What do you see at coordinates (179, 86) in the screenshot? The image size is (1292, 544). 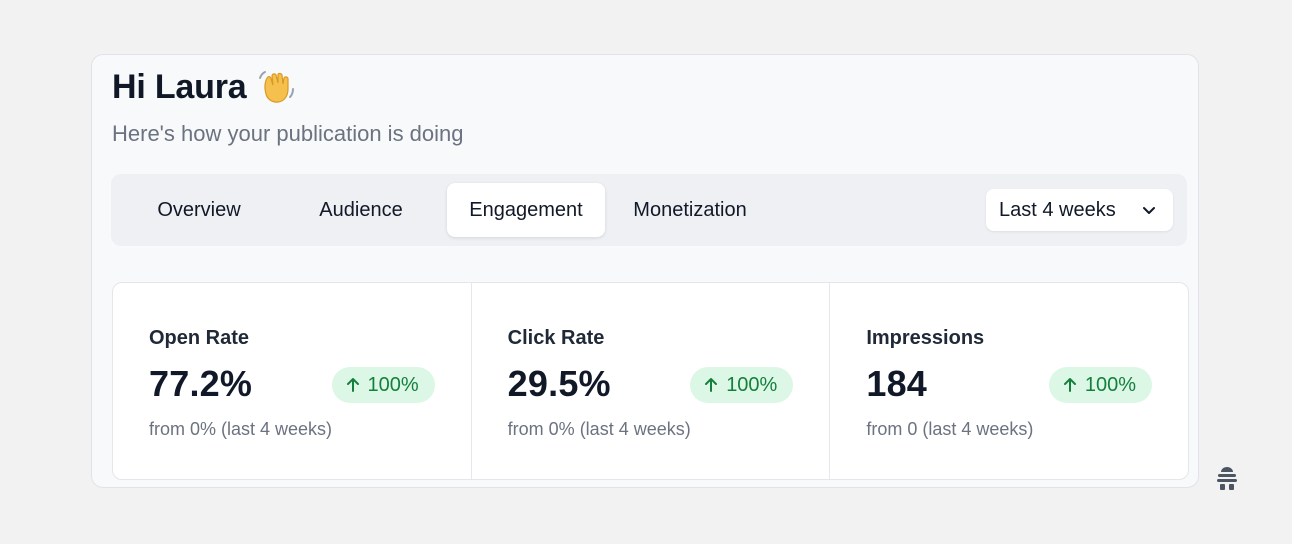 I see `greeting-text: Hi Laura` at bounding box center [179, 86].